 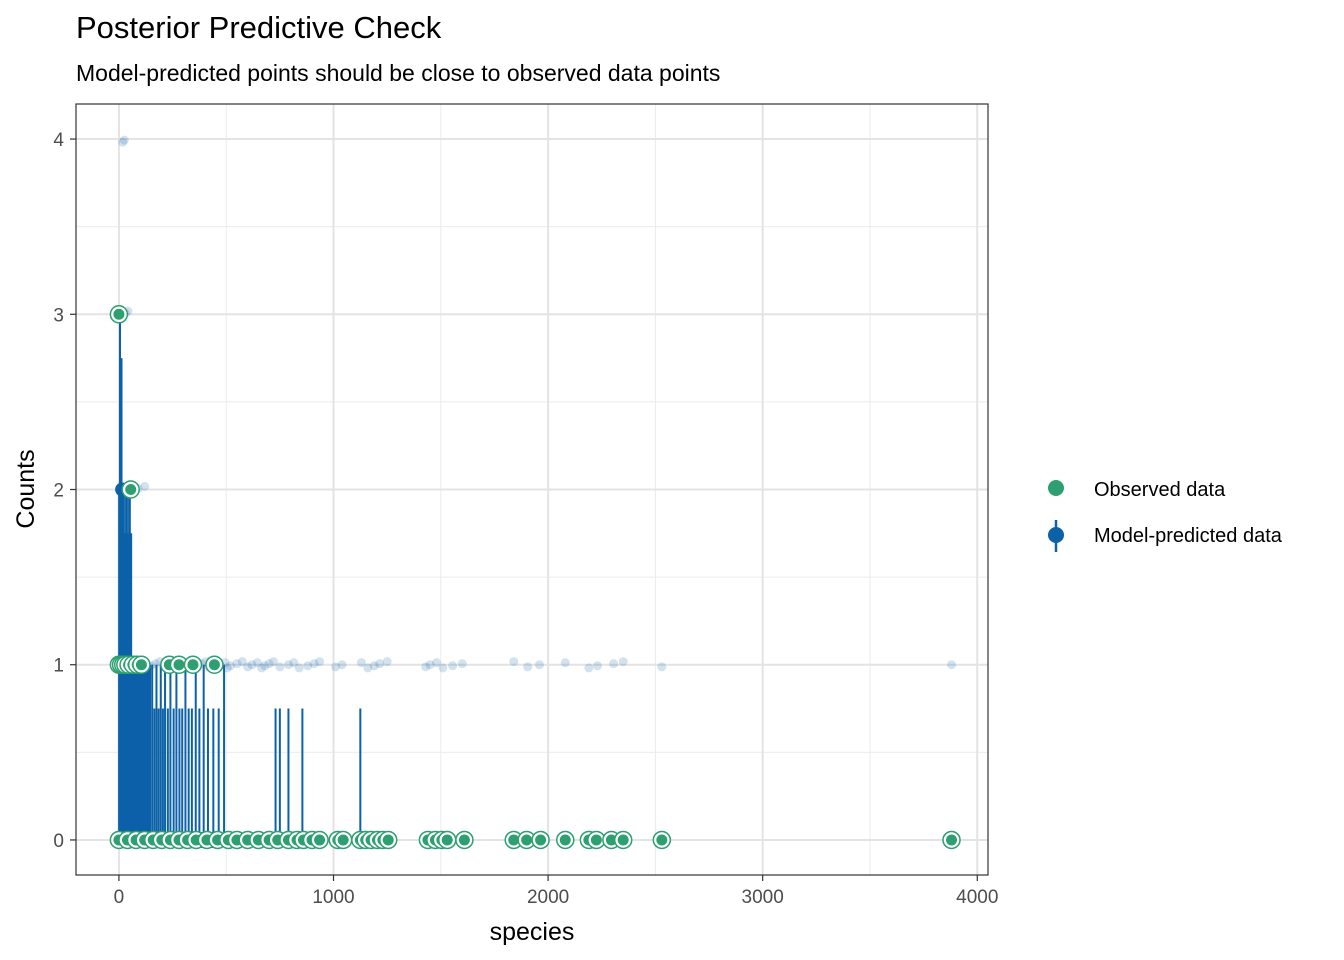 I want to click on x-axis-ticks: 0 1000 2000 3000 4000, so click(x=556, y=891).